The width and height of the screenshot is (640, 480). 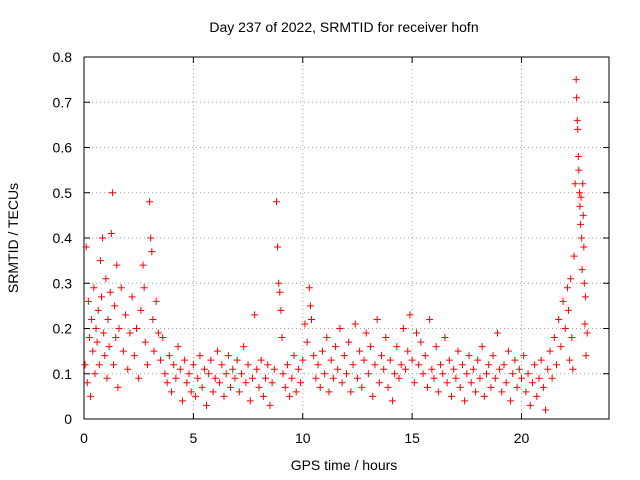 What do you see at coordinates (63, 283) in the screenshot?
I see `y-tick-label: 0.3` at bounding box center [63, 283].